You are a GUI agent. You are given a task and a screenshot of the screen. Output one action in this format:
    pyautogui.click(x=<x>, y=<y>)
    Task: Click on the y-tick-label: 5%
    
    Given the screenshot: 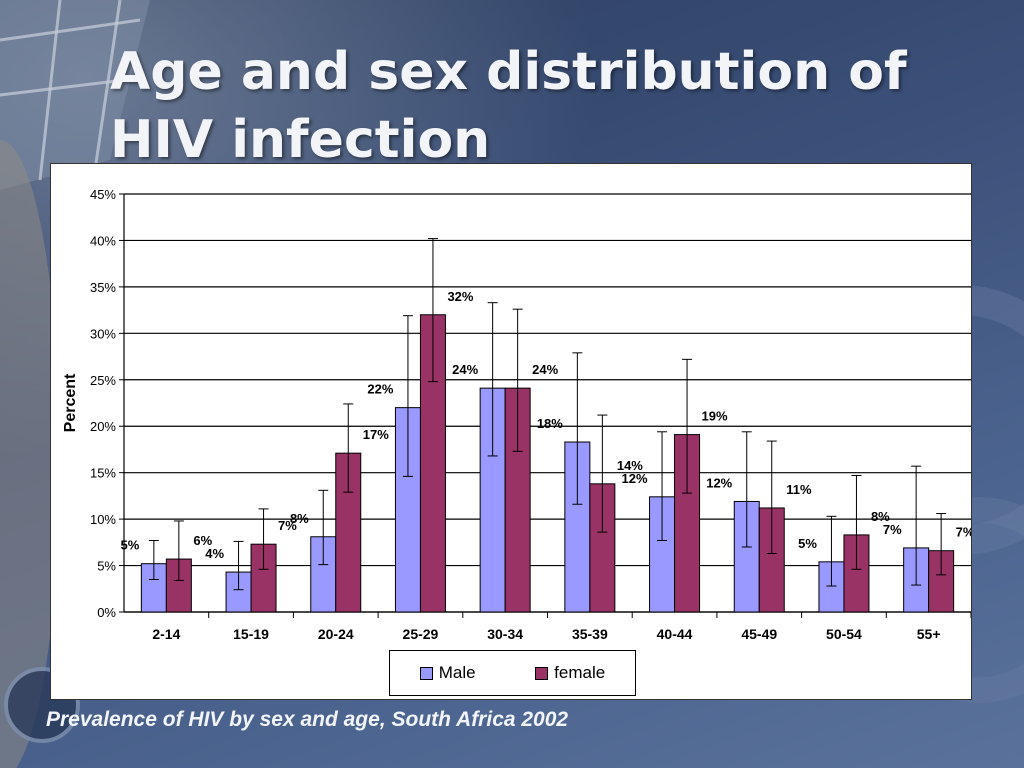 What is the action you would take?
    pyautogui.click(x=106, y=566)
    